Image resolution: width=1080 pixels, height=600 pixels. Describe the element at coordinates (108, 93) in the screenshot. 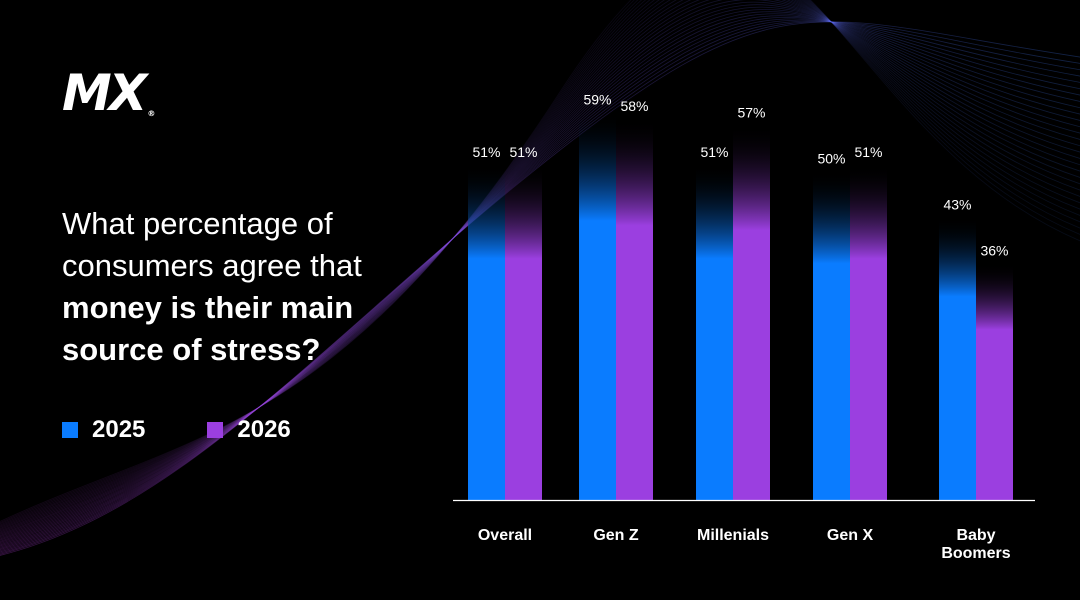

I see `mx-logo: MX ®` at that location.